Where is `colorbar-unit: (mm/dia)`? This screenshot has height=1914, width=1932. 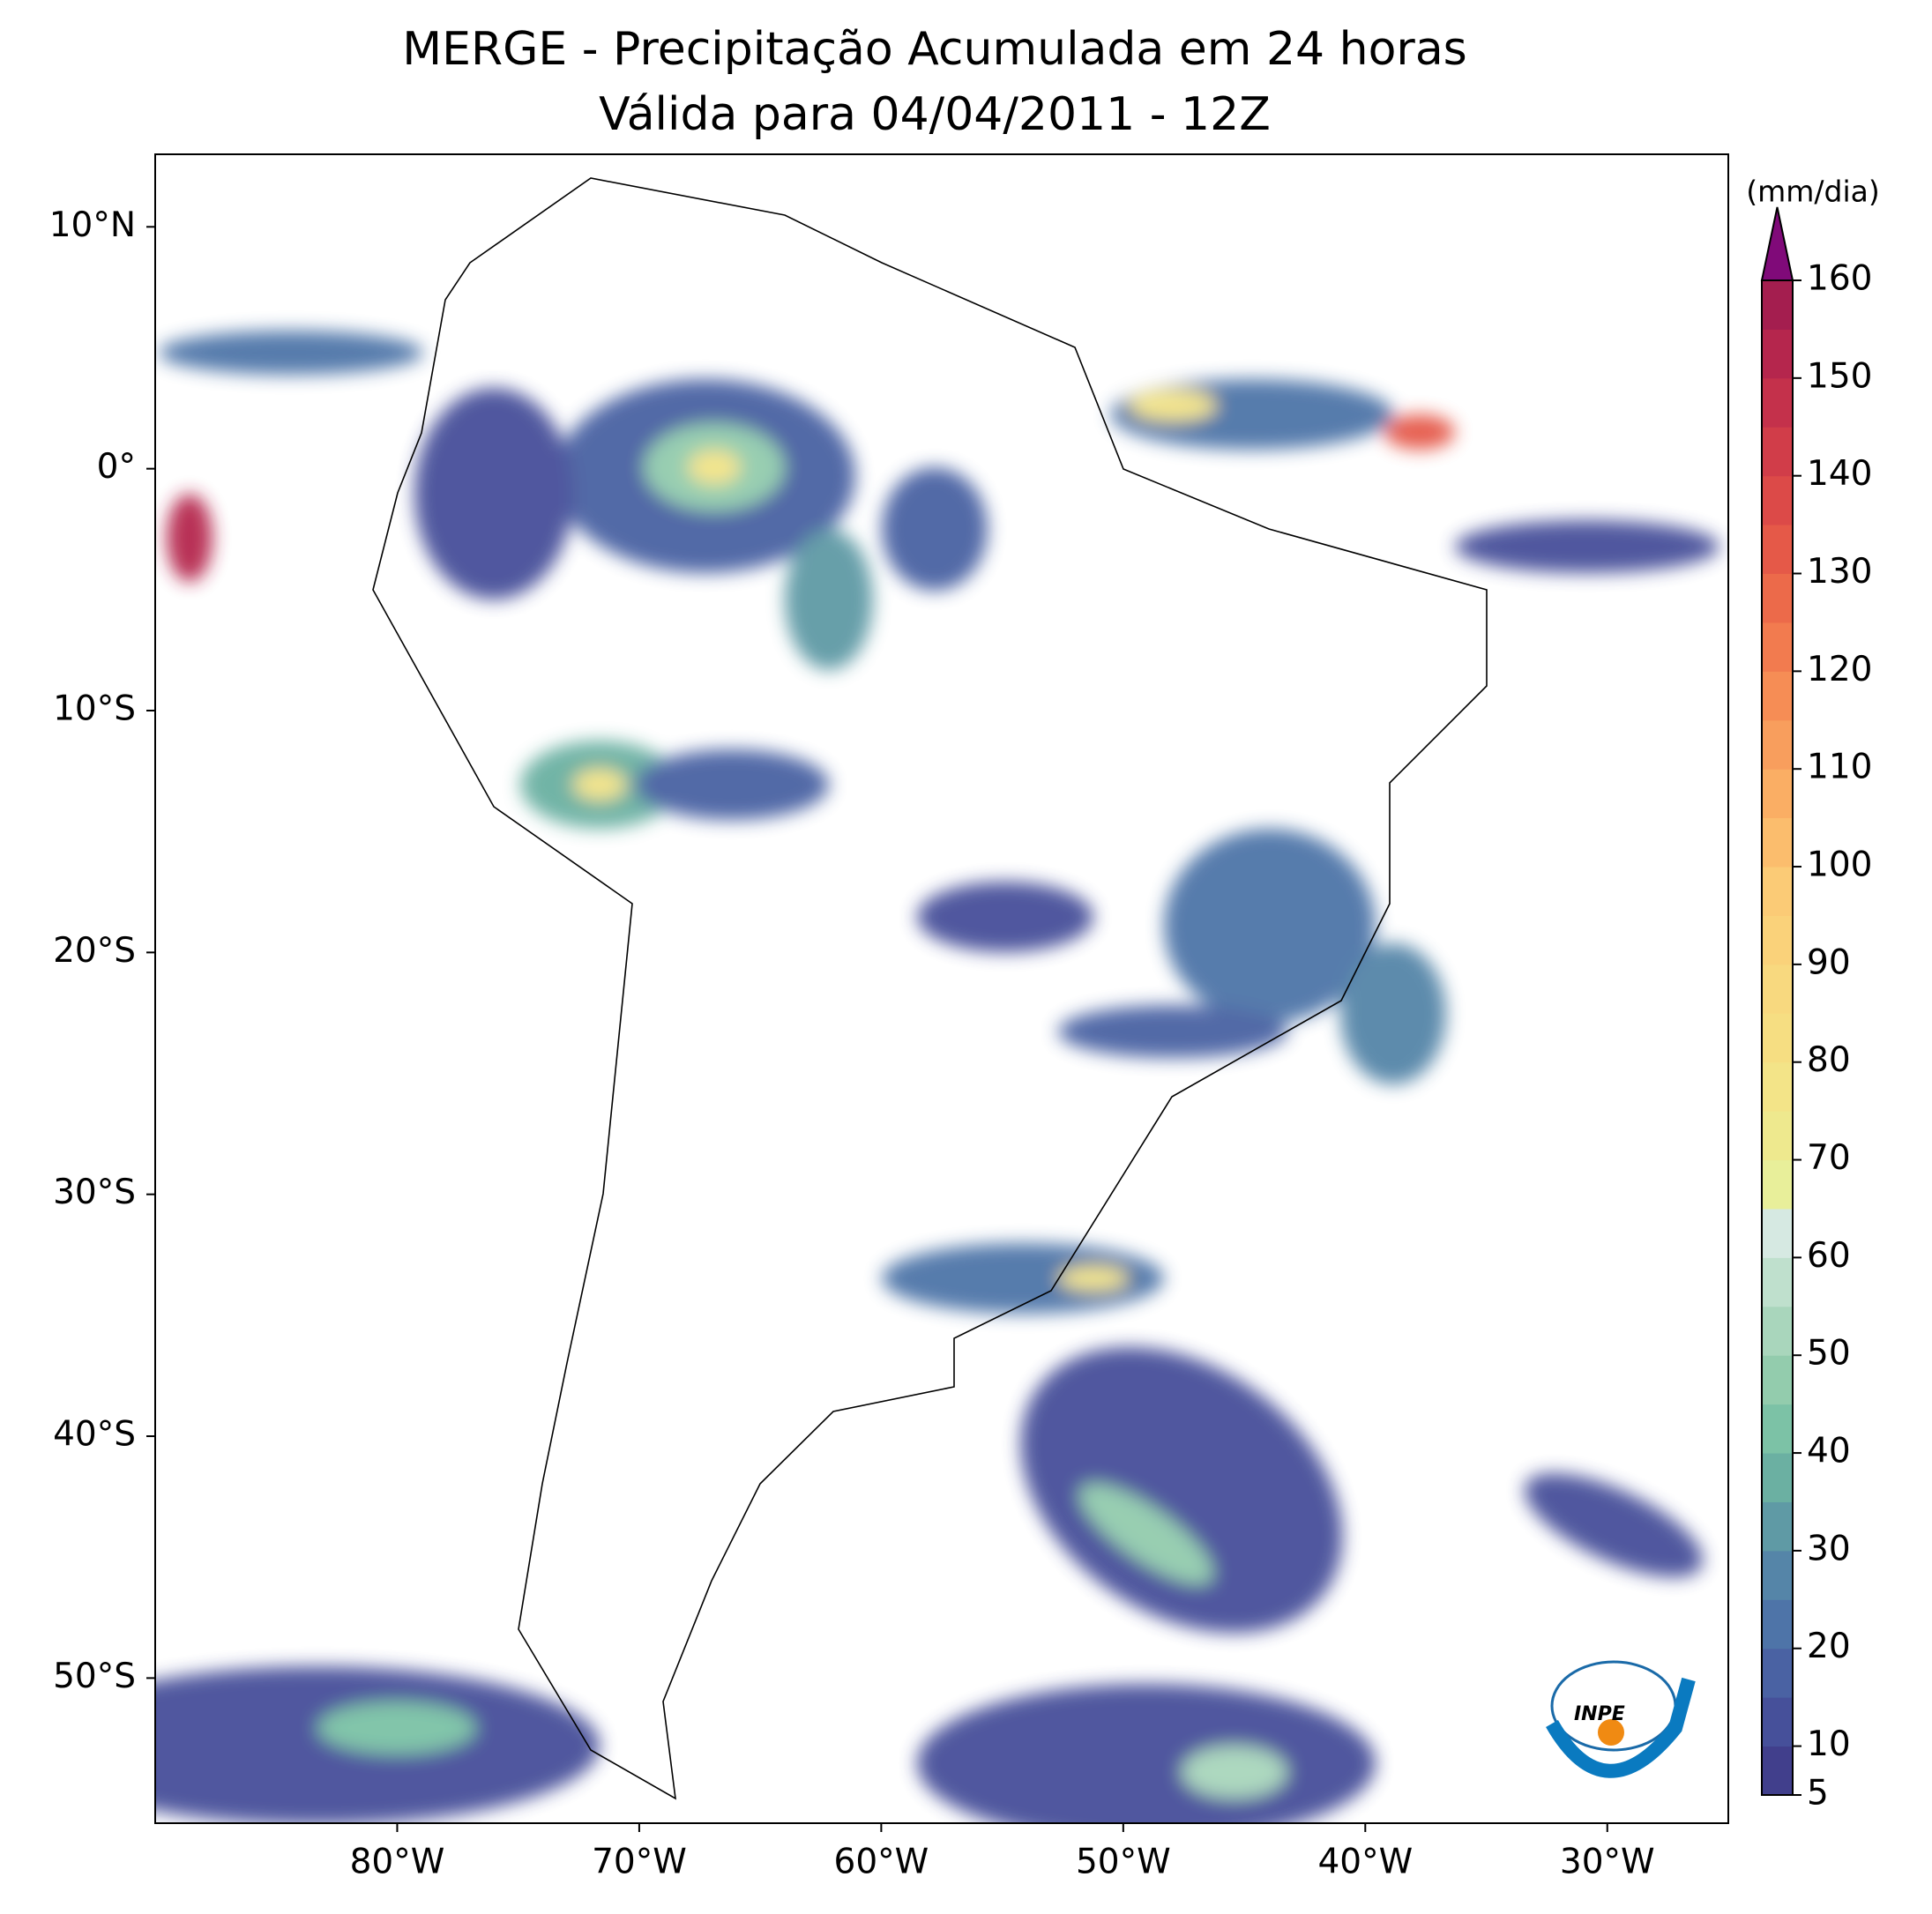
colorbar-unit: (mm/dia) is located at coordinates (1813, 192).